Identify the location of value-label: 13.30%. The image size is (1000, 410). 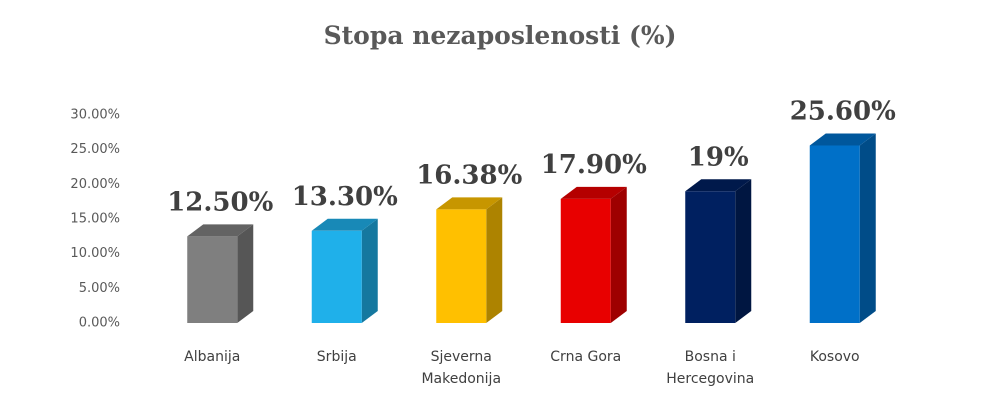
(345, 197).